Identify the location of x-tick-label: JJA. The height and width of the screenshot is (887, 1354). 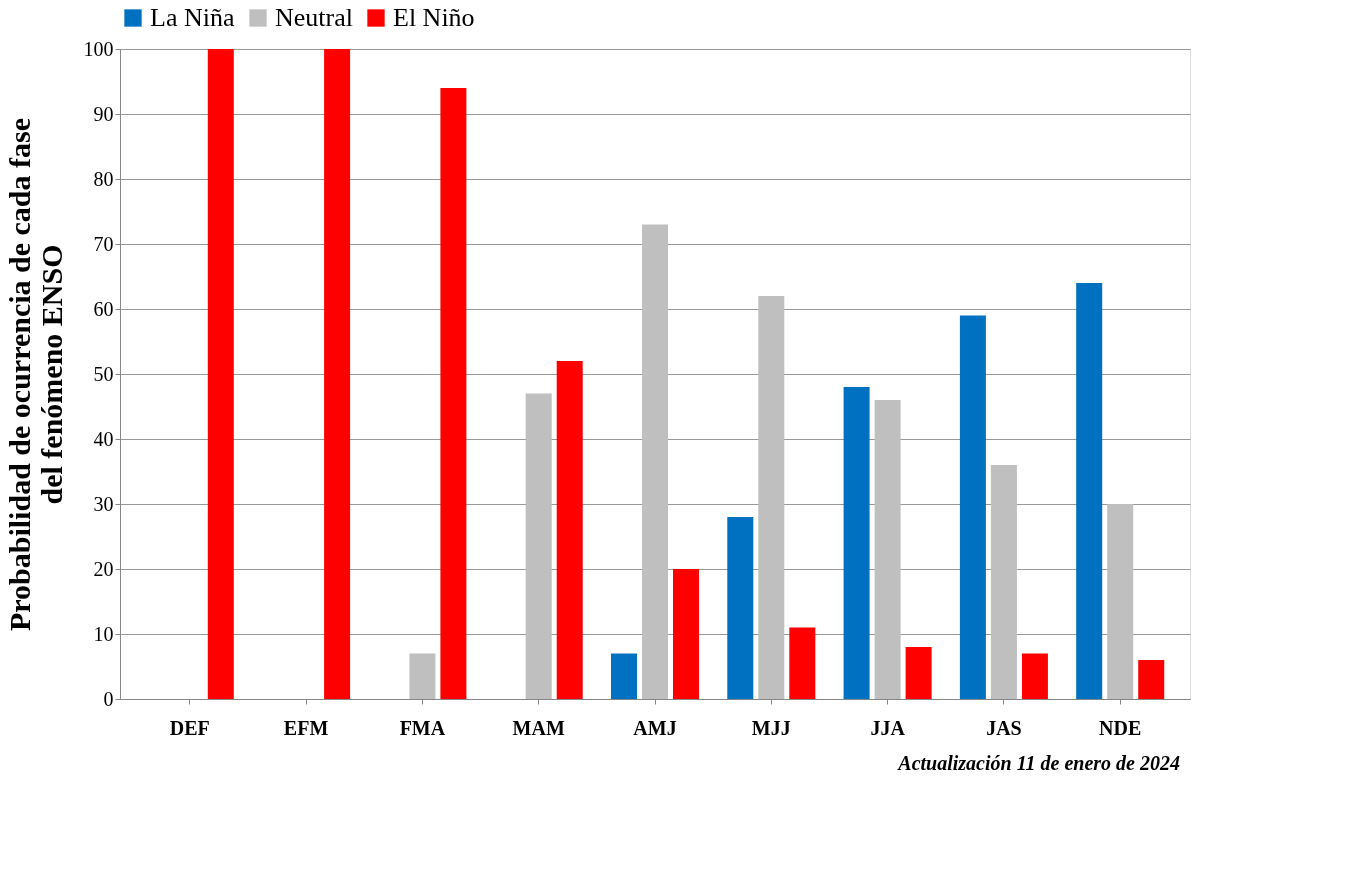
(888, 727).